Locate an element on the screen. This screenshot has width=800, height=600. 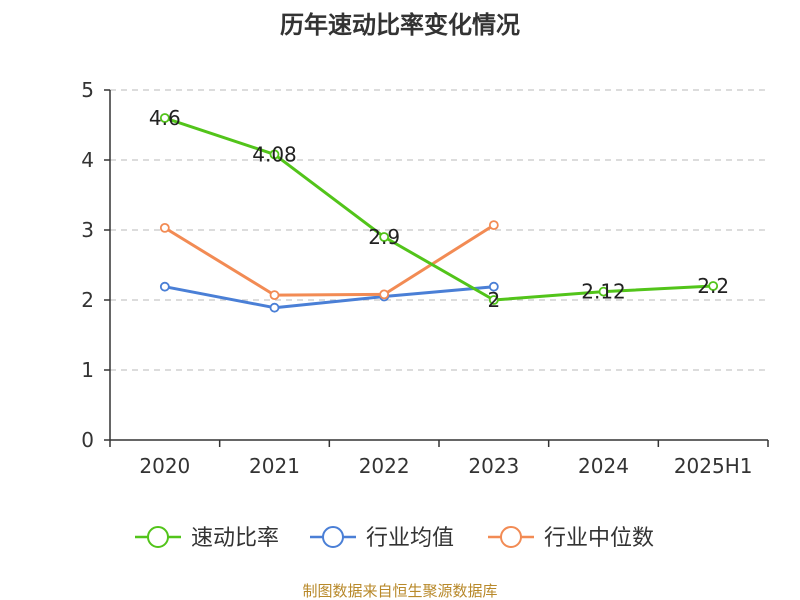
legend-item-2: 行业中位数 is located at coordinates (571, 538).